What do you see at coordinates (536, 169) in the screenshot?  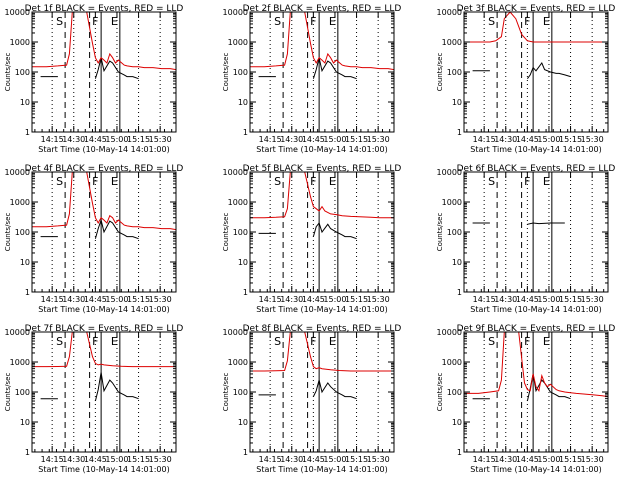 I see `panel-title: Det 6f BLACK = Events, RED = LLD` at bounding box center [536, 169].